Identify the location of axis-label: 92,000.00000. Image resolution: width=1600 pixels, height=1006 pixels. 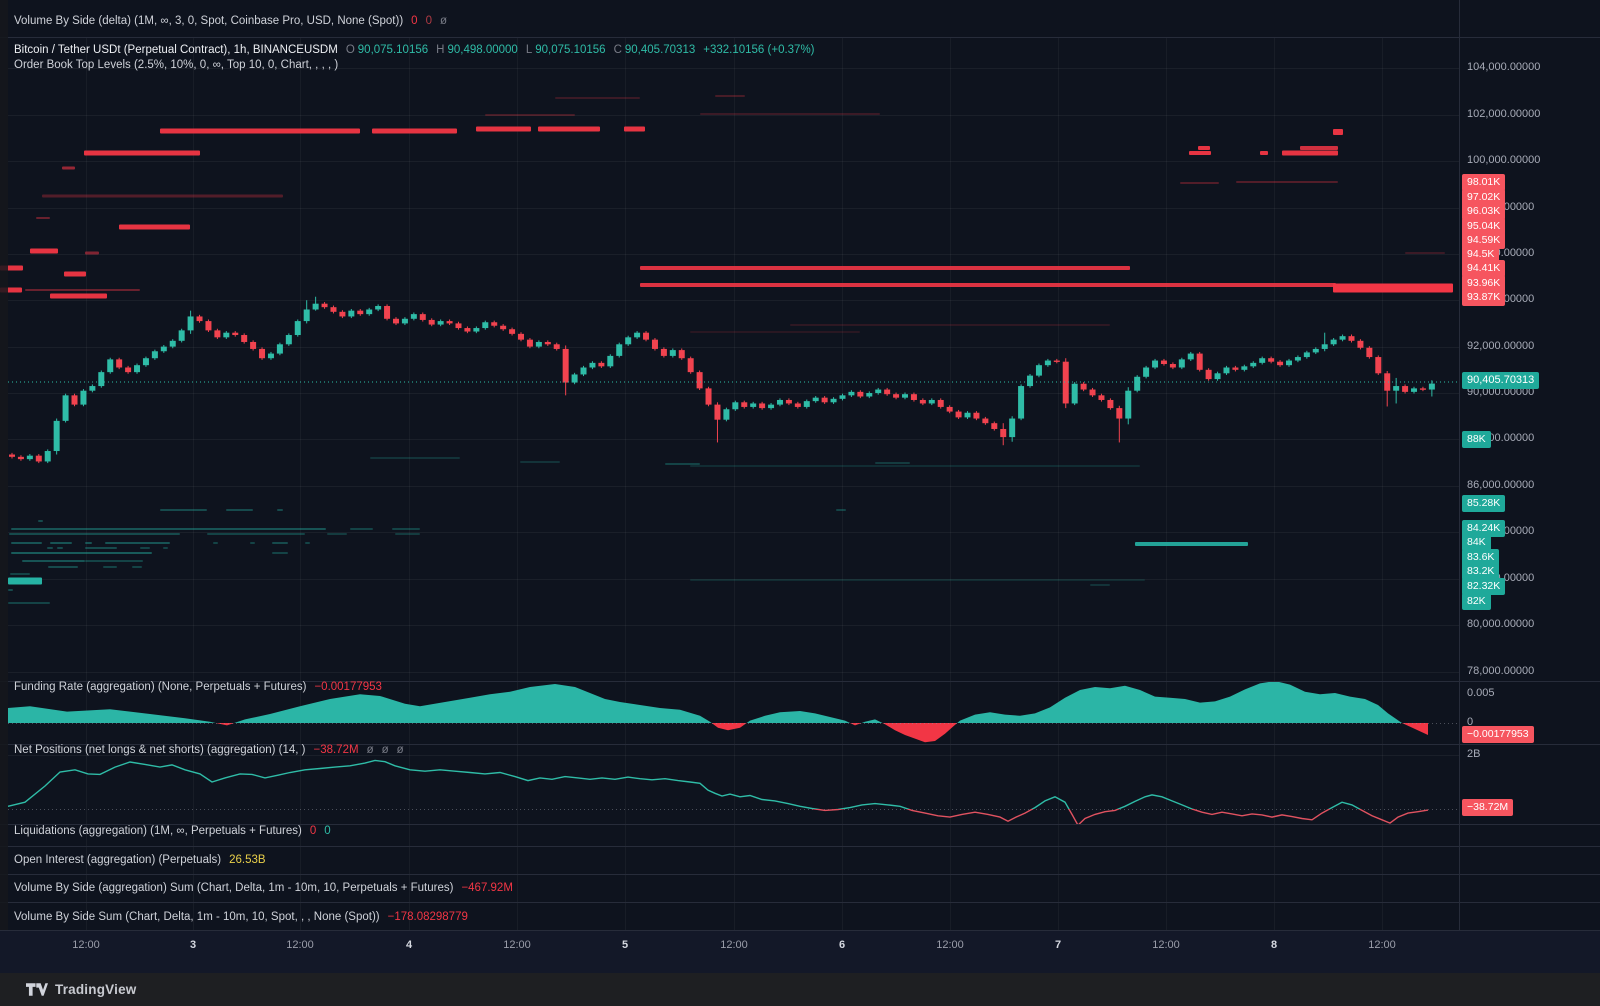
(1501, 346).